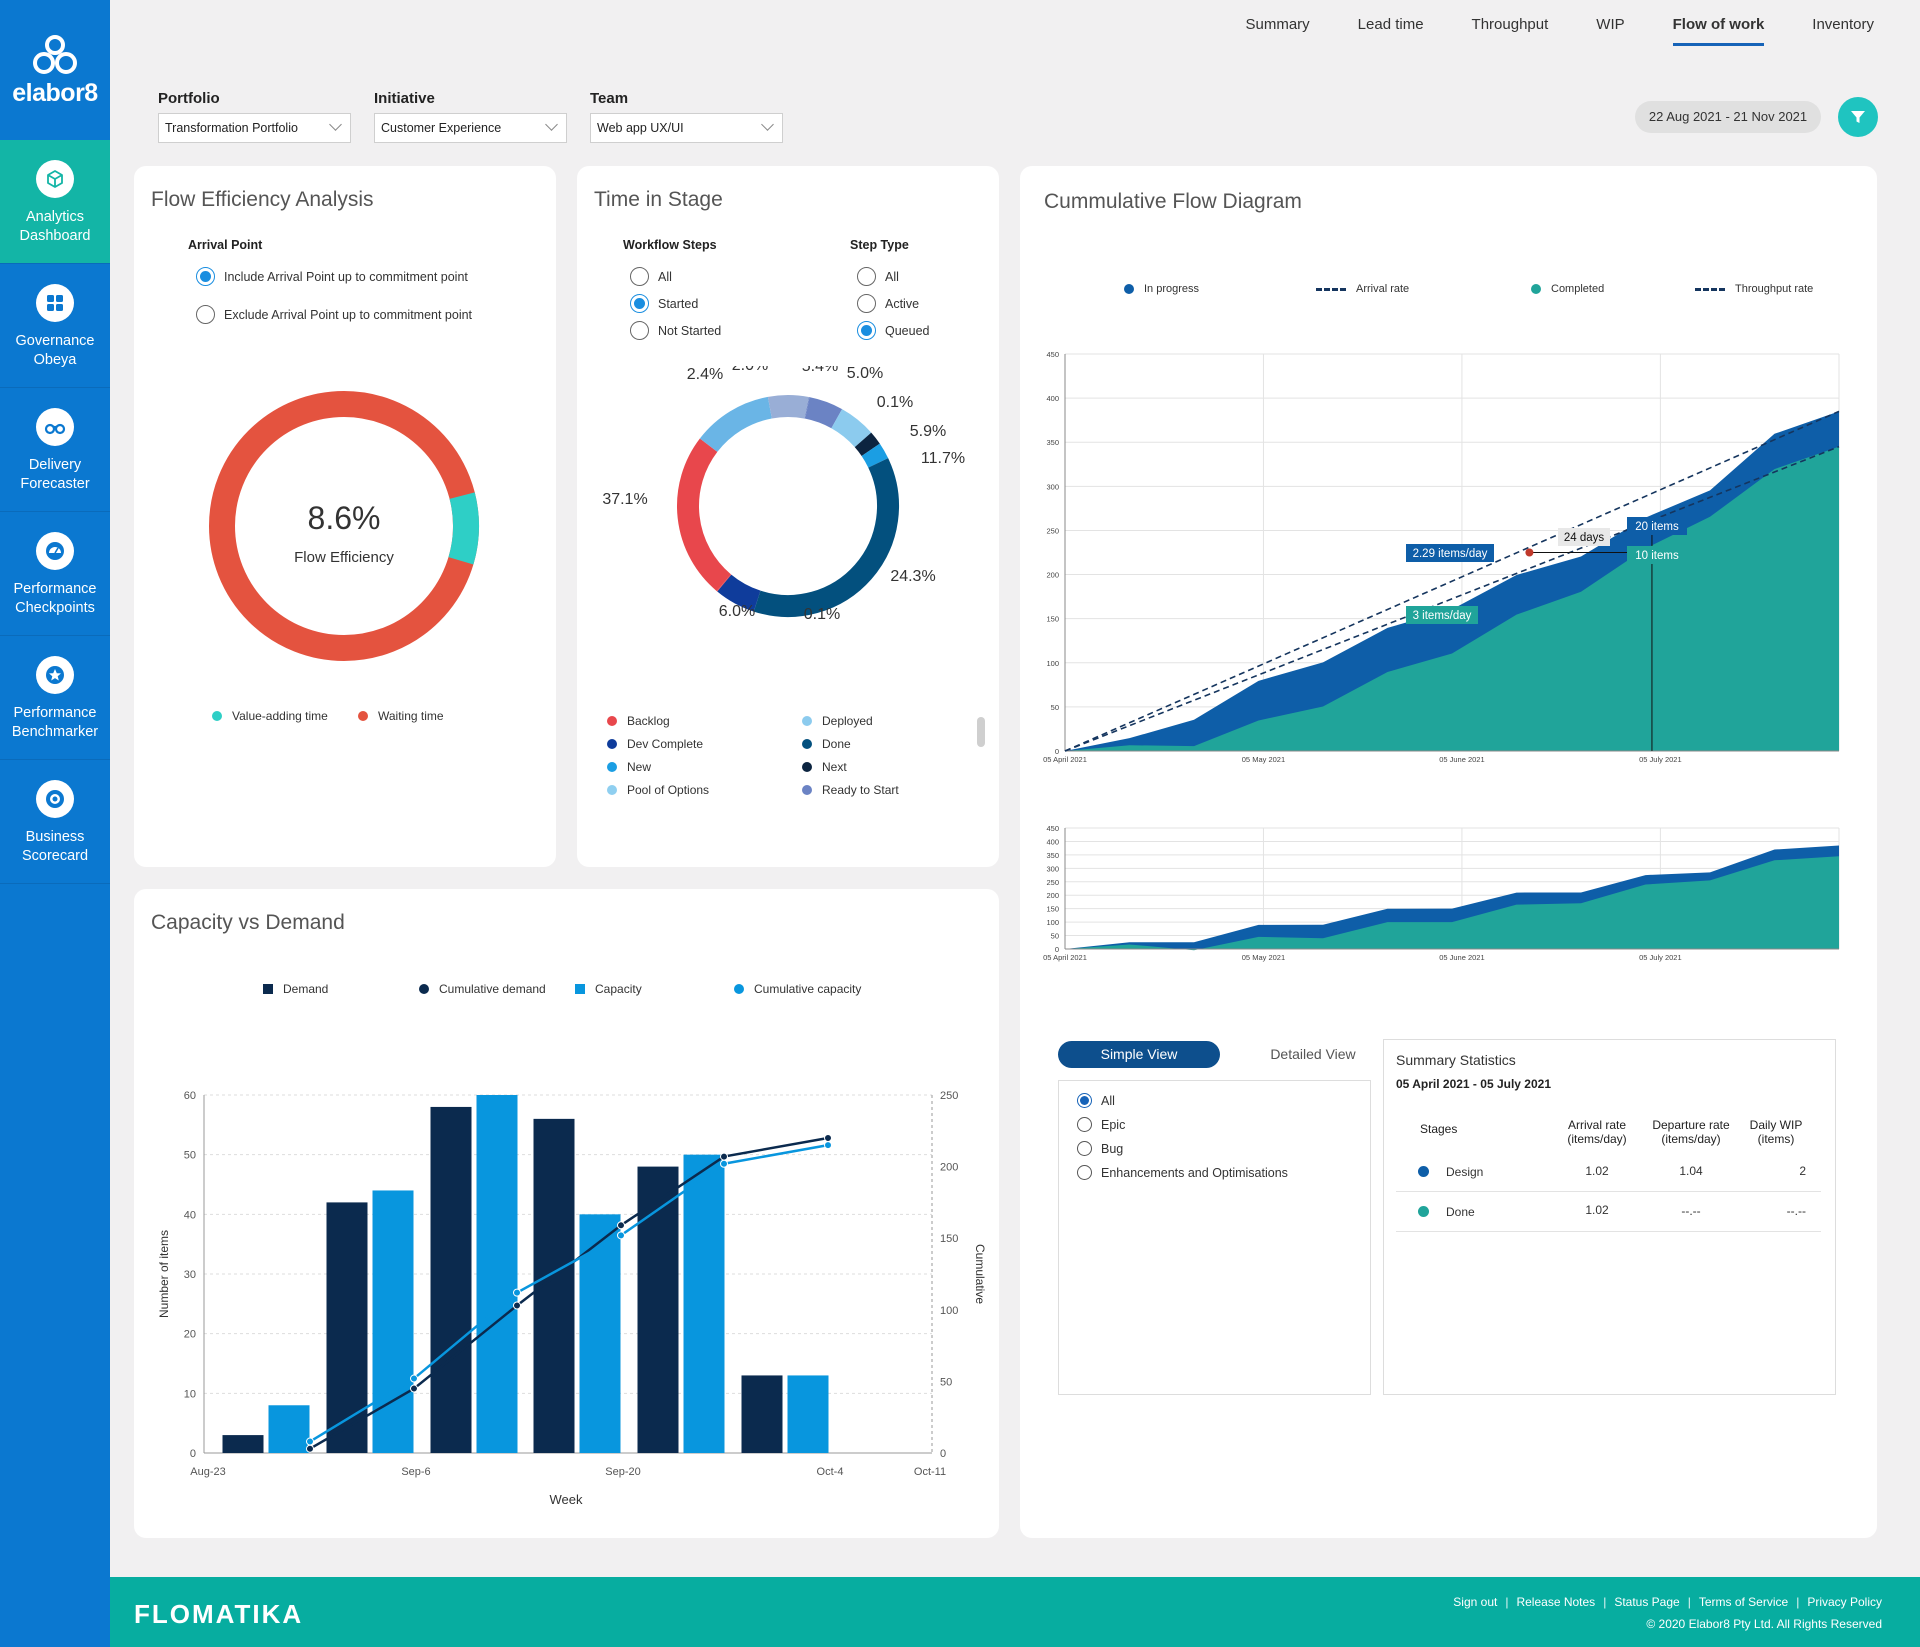  Describe the element at coordinates (830, 1472) in the screenshot. I see `x-tick-label: Oct-4` at that location.